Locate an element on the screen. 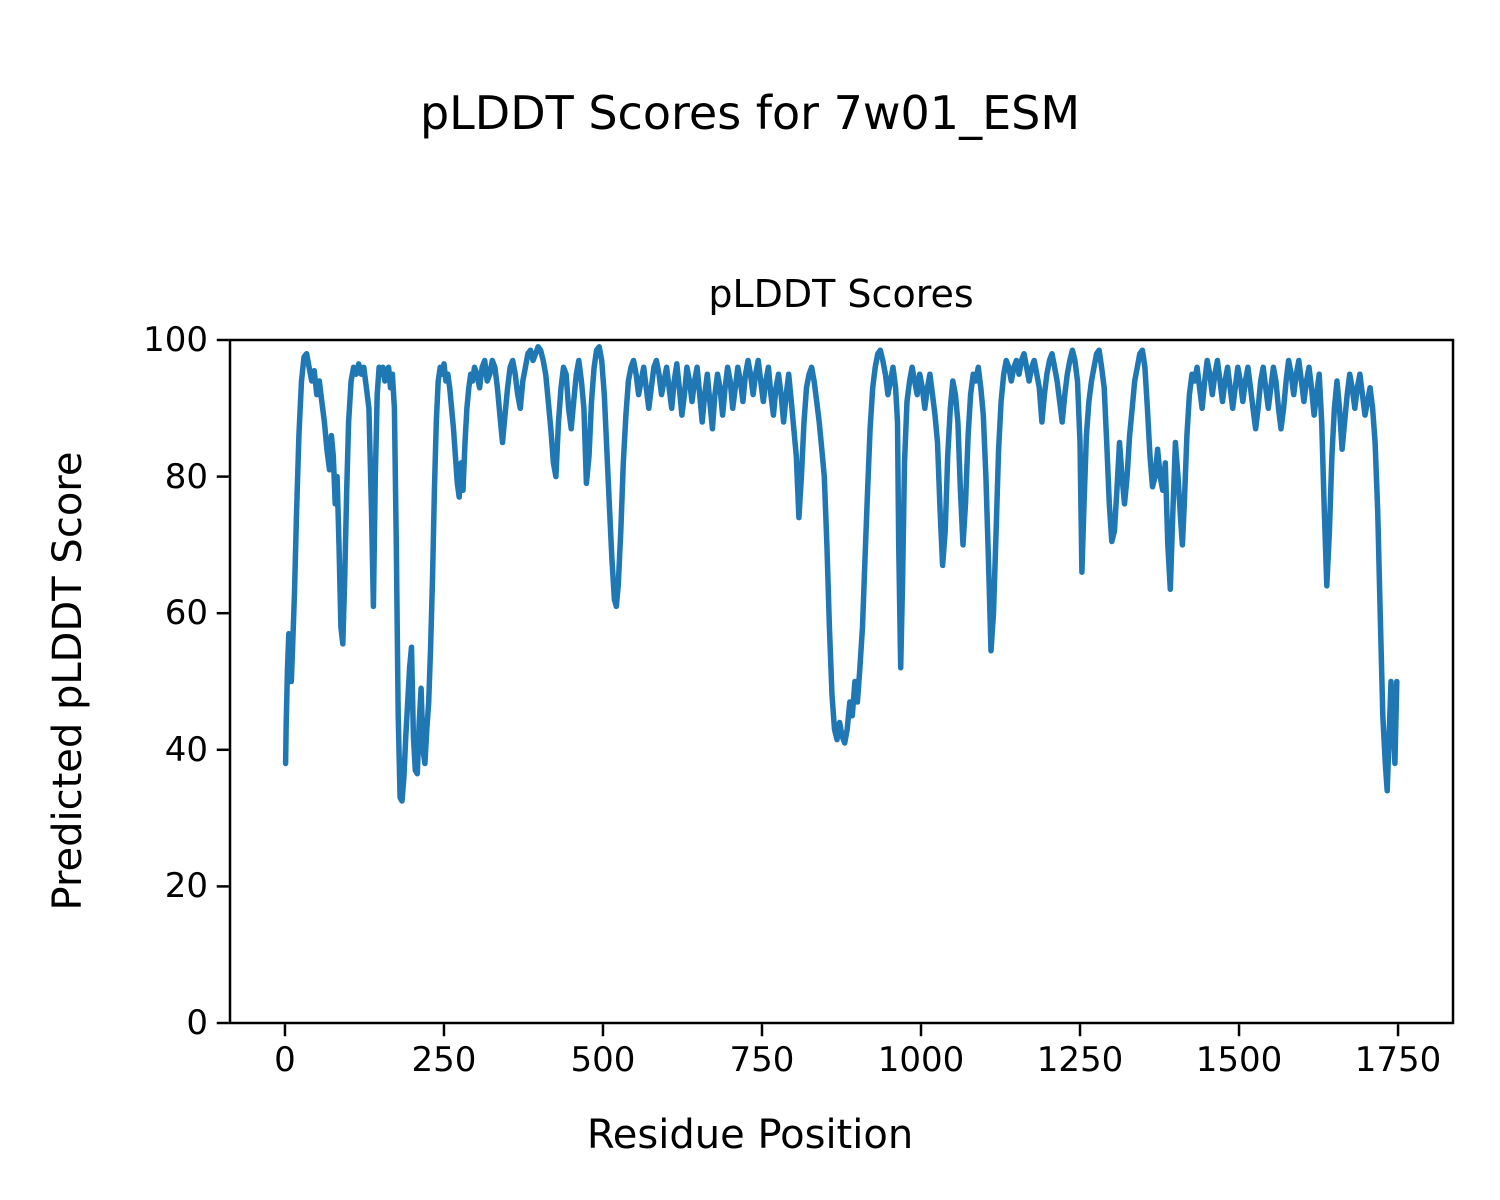 The width and height of the screenshot is (1500, 1200). y-tick-label: 40 is located at coordinates (186, 749).